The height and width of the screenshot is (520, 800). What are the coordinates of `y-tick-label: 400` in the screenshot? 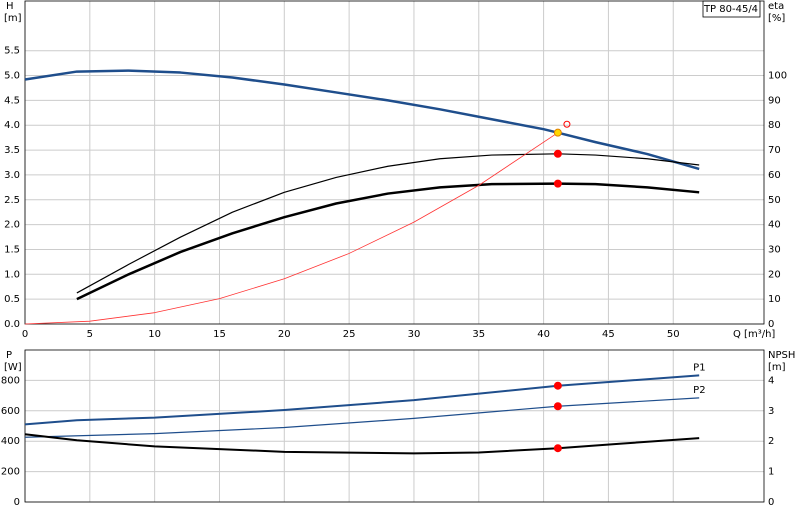 It's located at (10, 441).